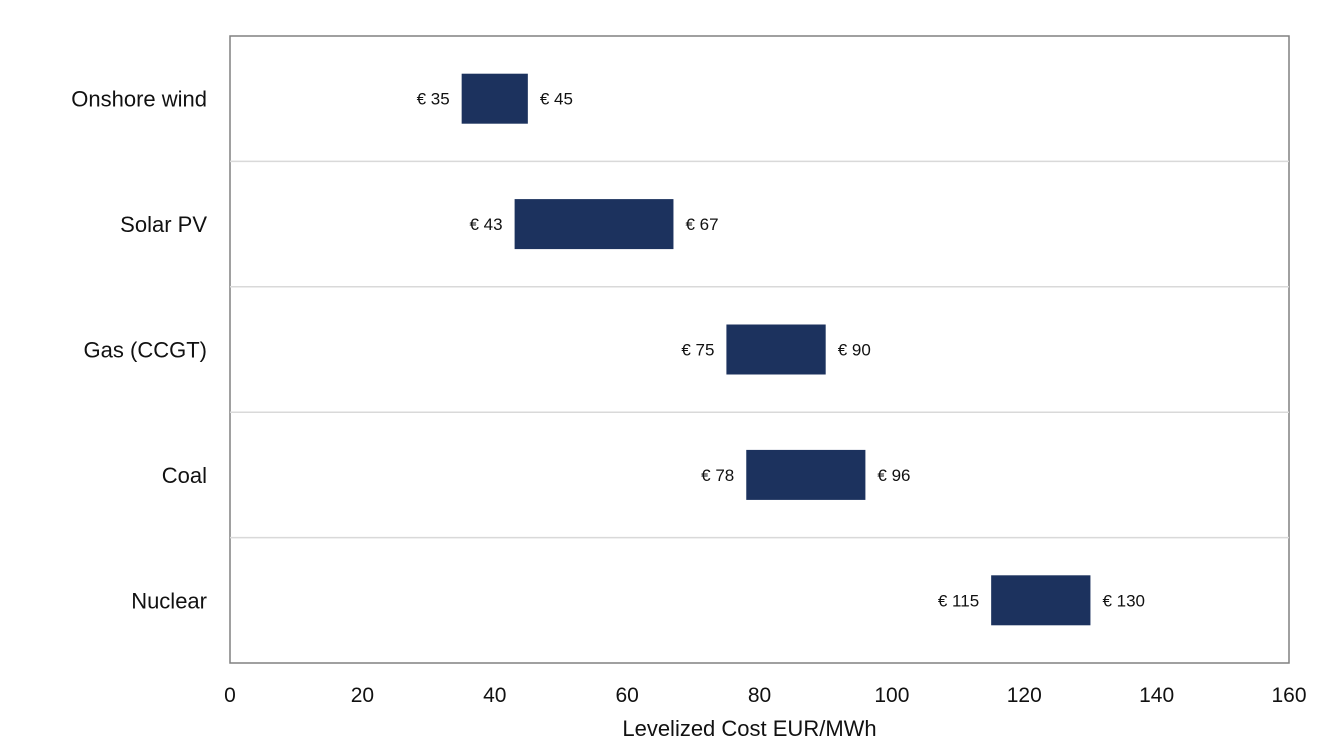  I want to click on high-value-label: € 67, so click(701, 224).